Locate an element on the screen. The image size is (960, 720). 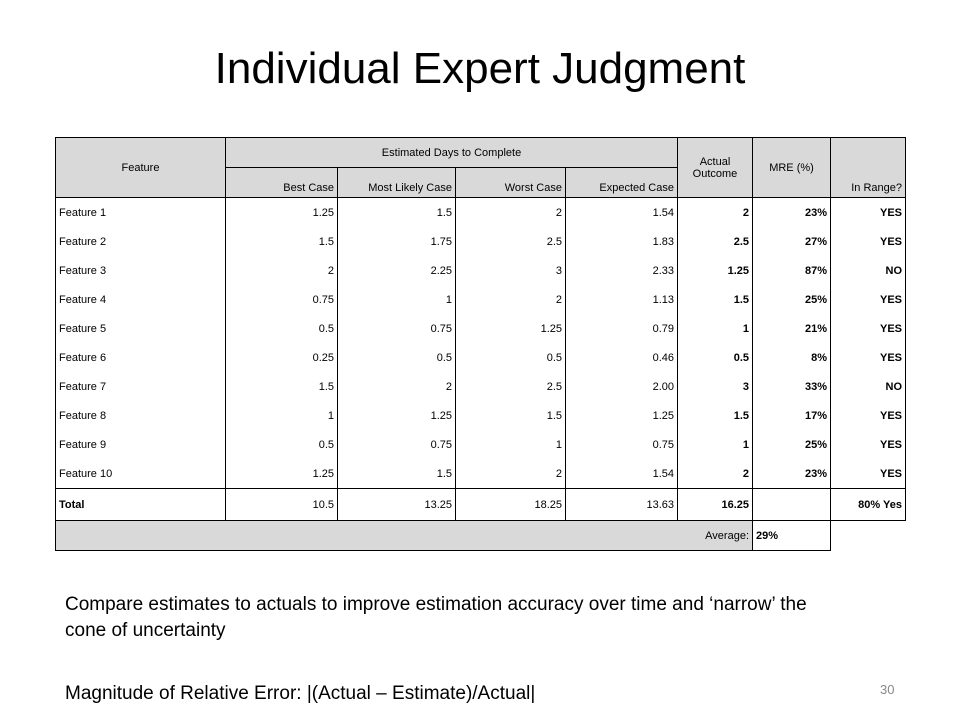
total-row: Total 10.5 13.25 18.25 13.63 16.25 80% Yes is located at coordinates (480, 504).